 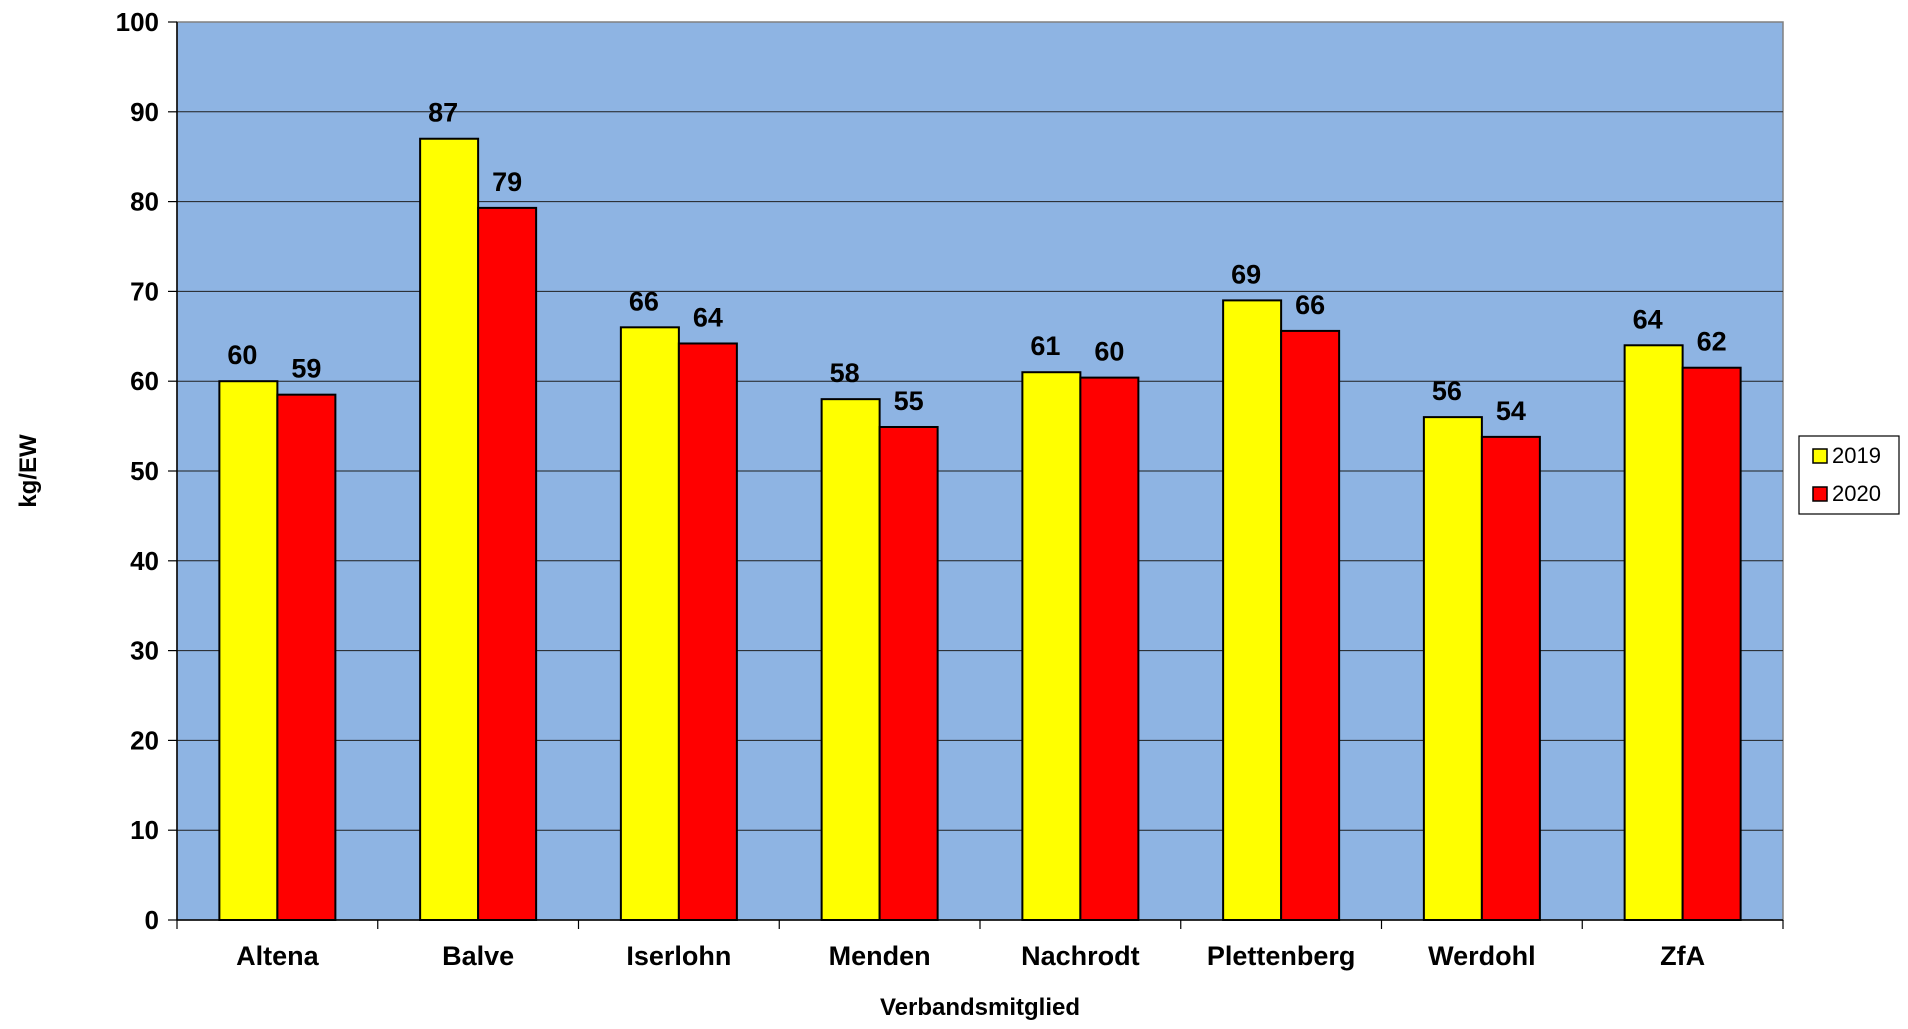 What do you see at coordinates (708, 317) in the screenshot?
I see `data-label-2020: 64` at bounding box center [708, 317].